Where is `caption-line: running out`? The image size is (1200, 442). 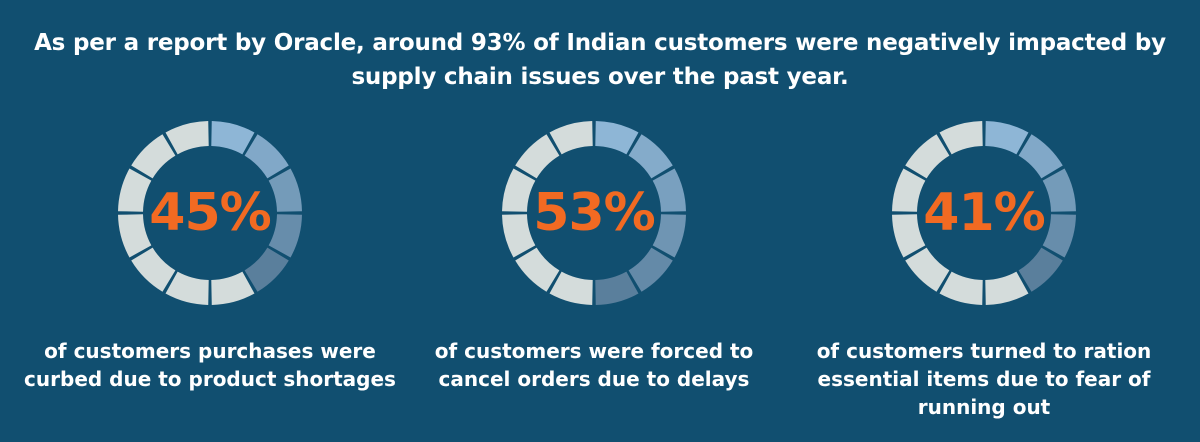 caption-line: running out is located at coordinates (984, 407).